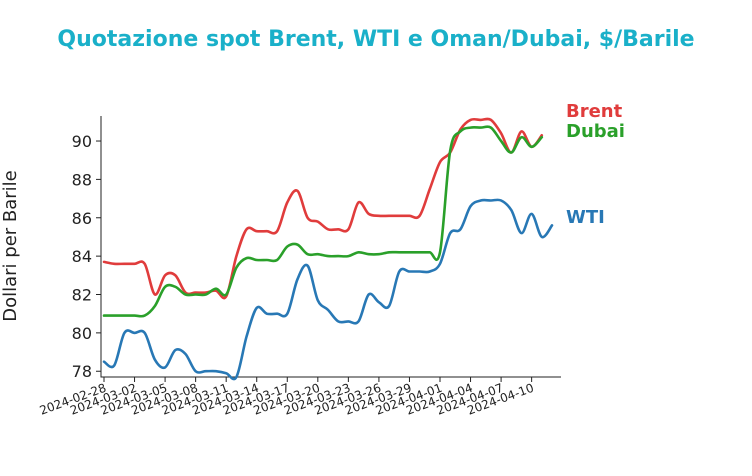 The image size is (752, 476). What do you see at coordinates (82, 295) in the screenshot?
I see `y-tick-label: 82` at bounding box center [82, 295].